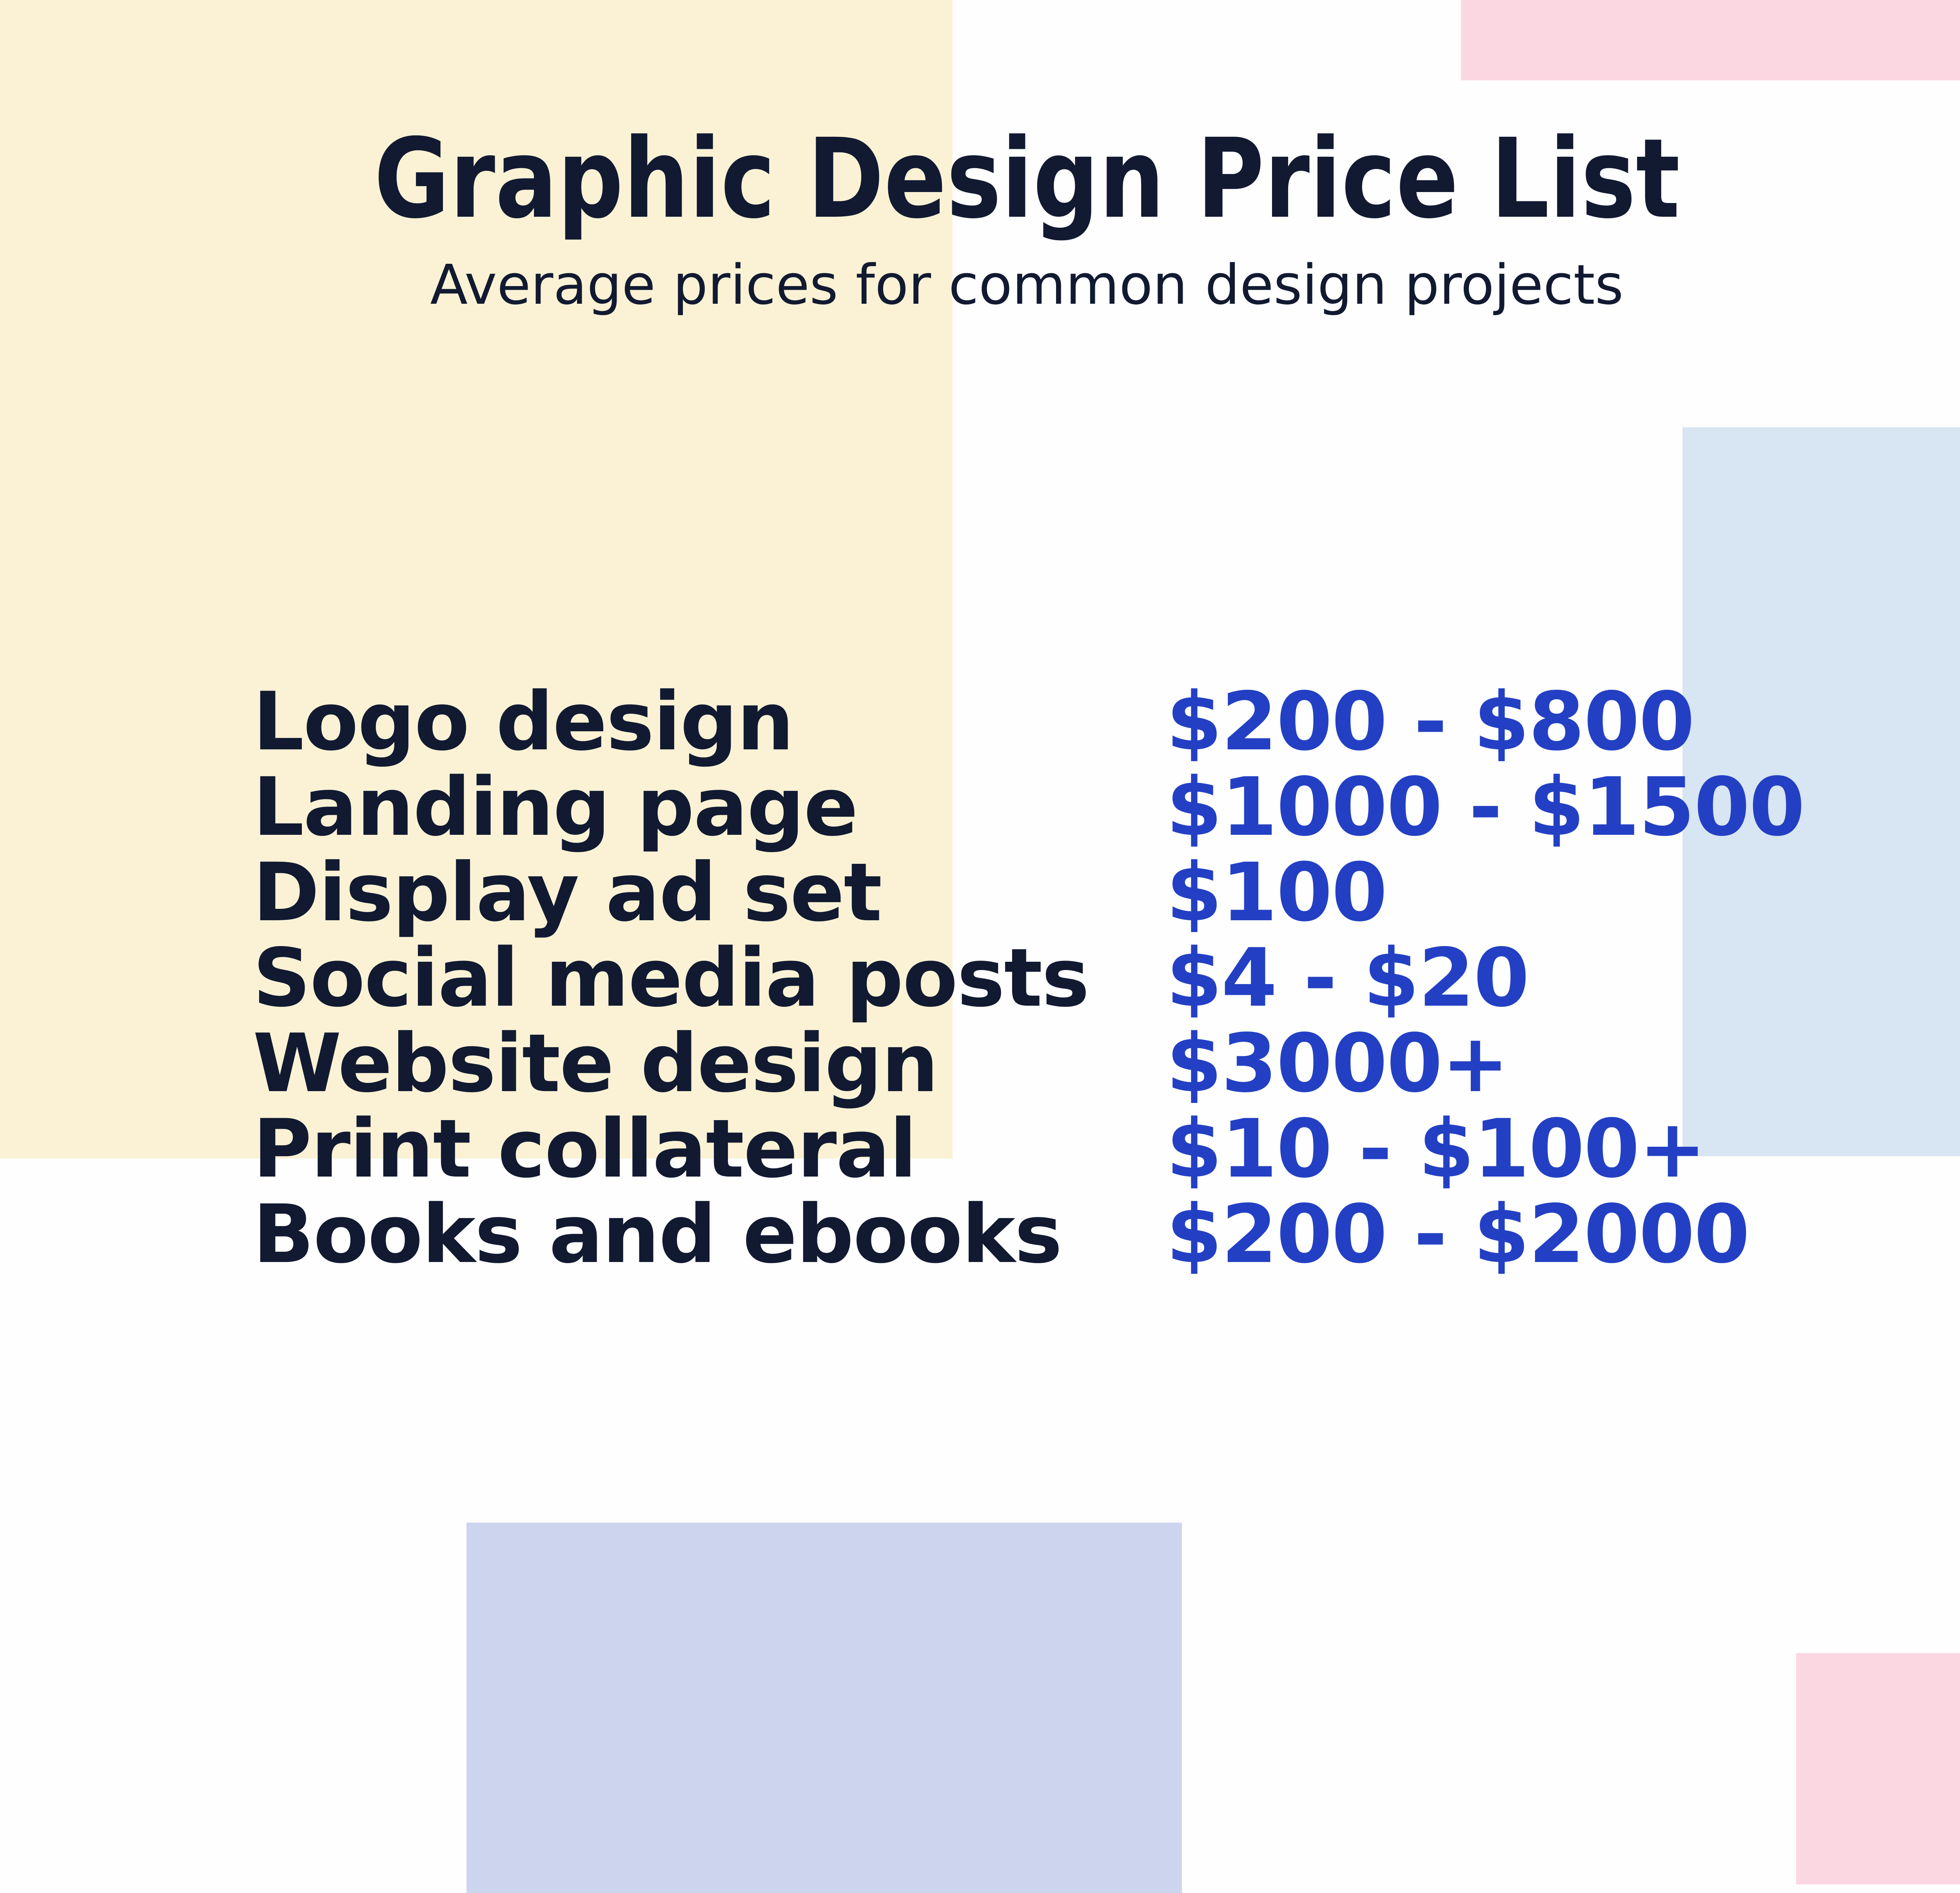  What do you see at coordinates (1027, 179) in the screenshot?
I see `page-title-text: Graphic Design Price List` at bounding box center [1027, 179].